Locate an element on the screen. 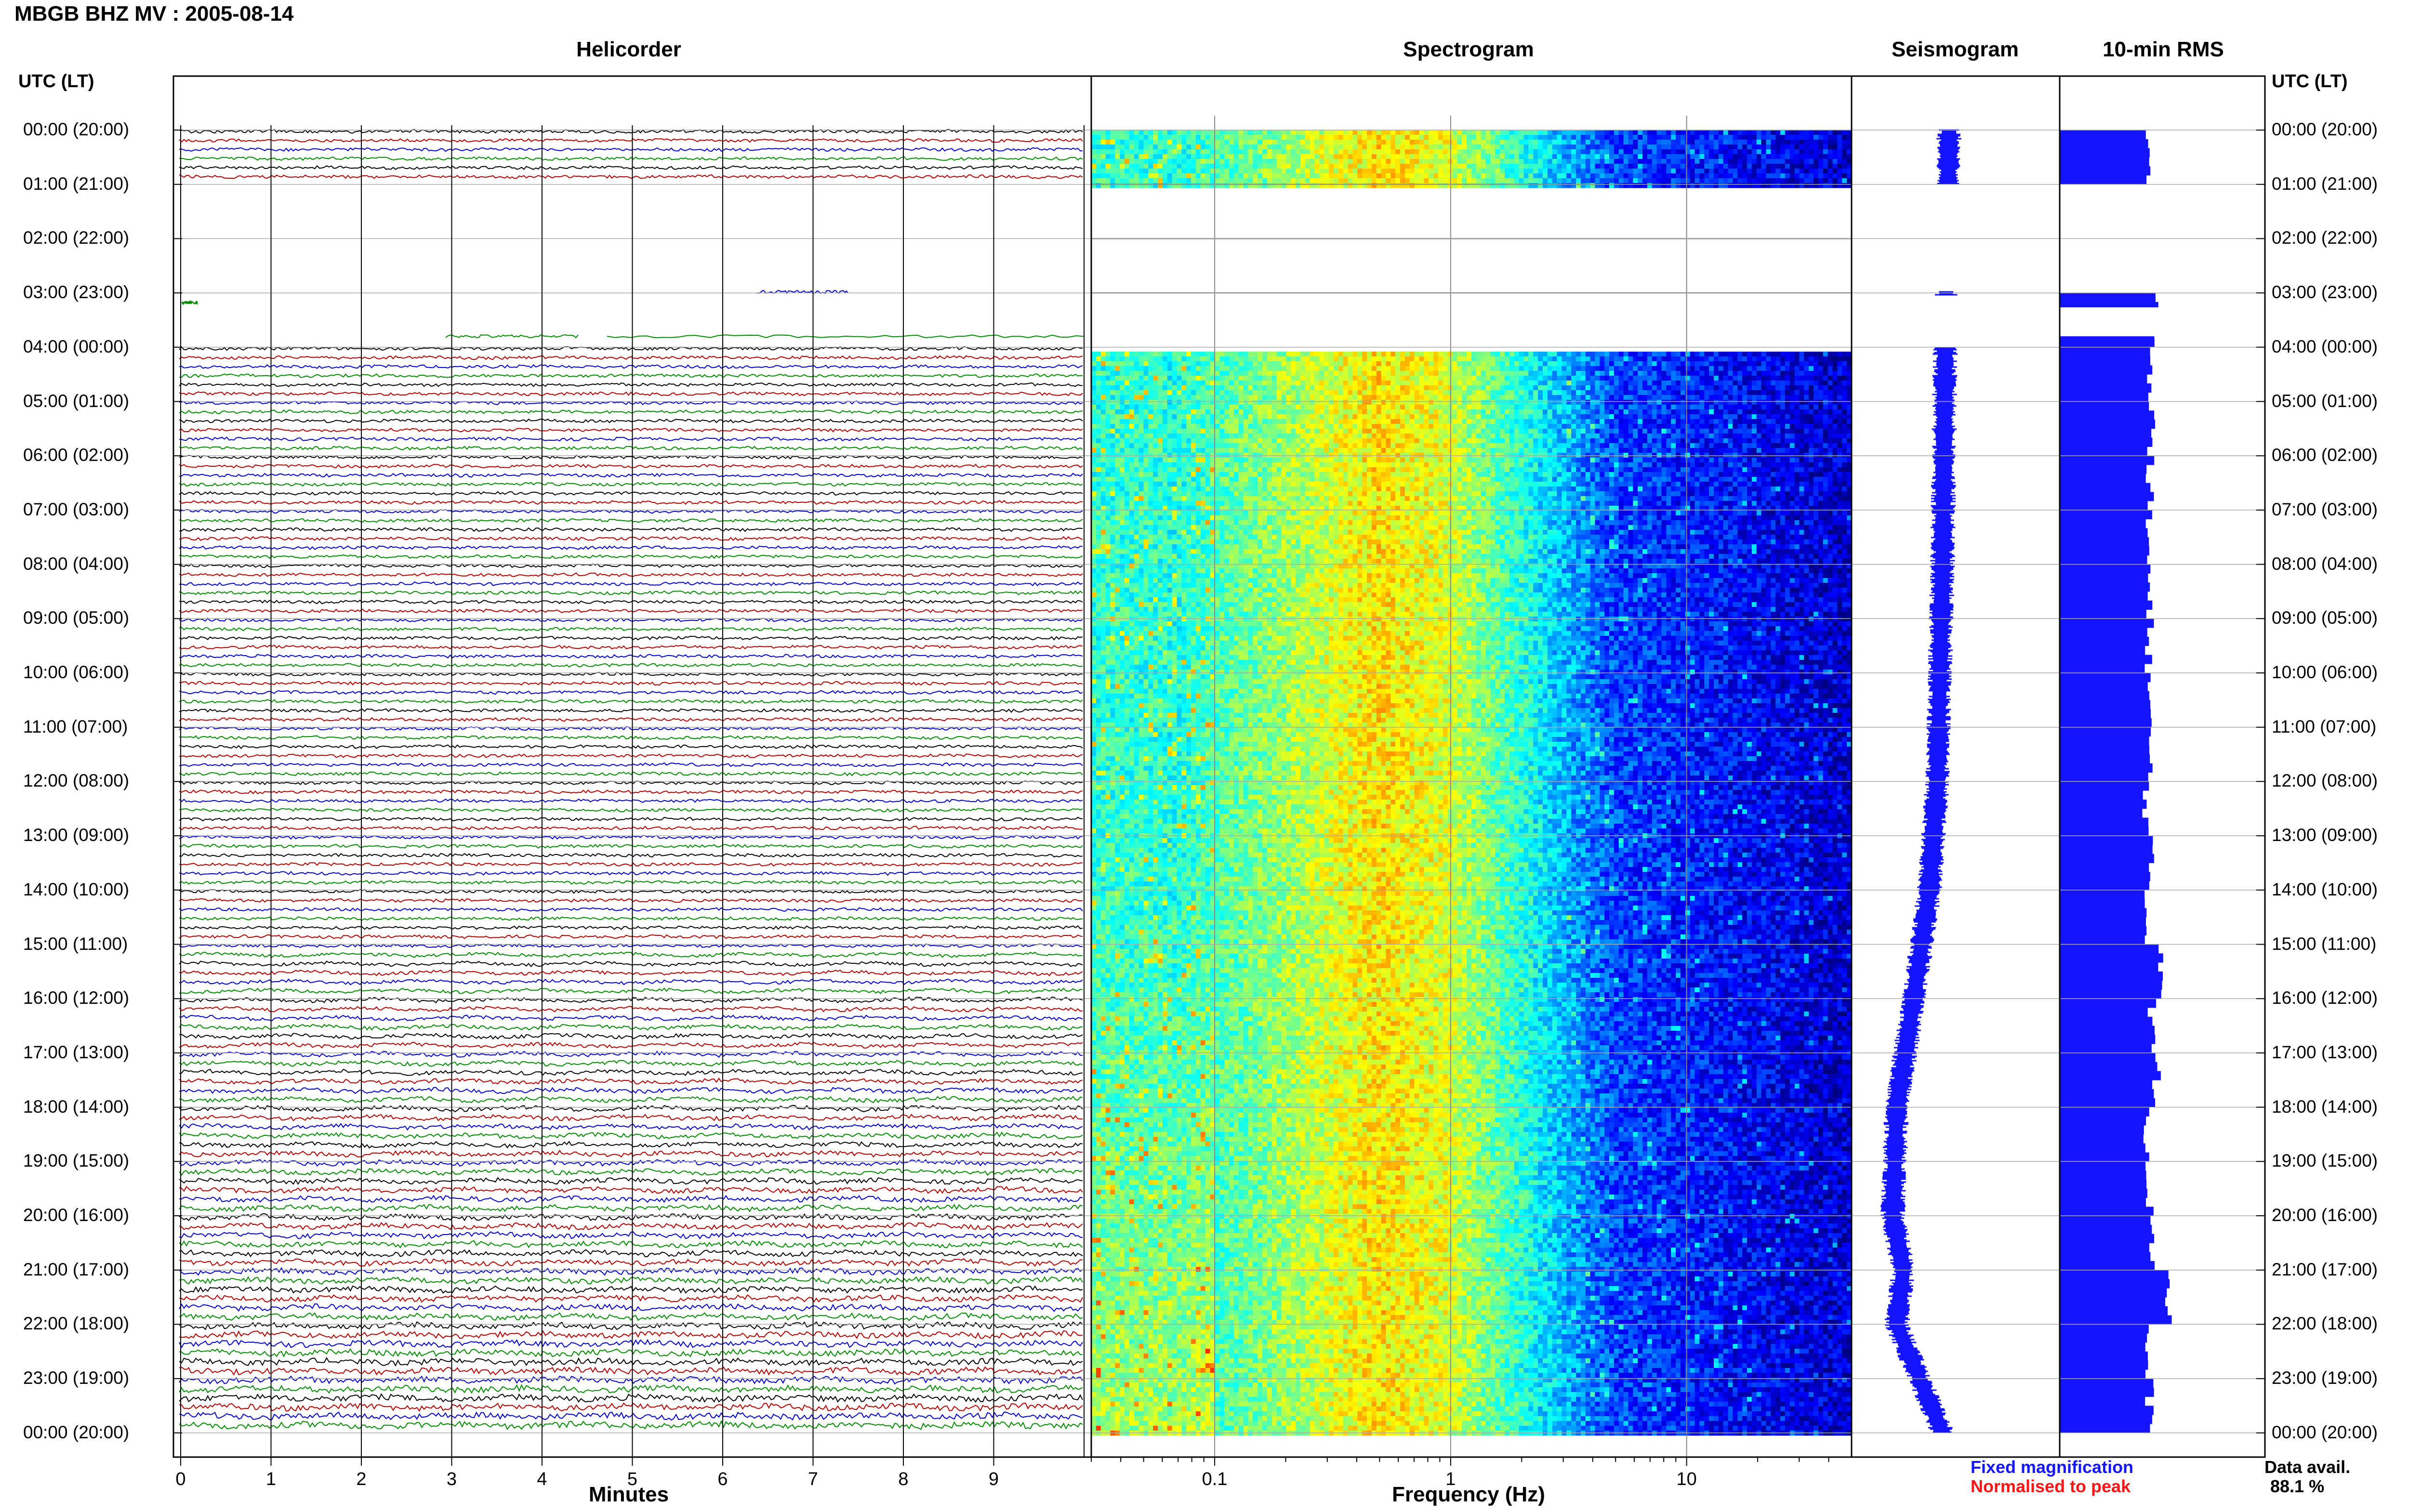 The image size is (2409, 1512). time-label-right: 09:00 (05:00) is located at coordinates (2325, 618).